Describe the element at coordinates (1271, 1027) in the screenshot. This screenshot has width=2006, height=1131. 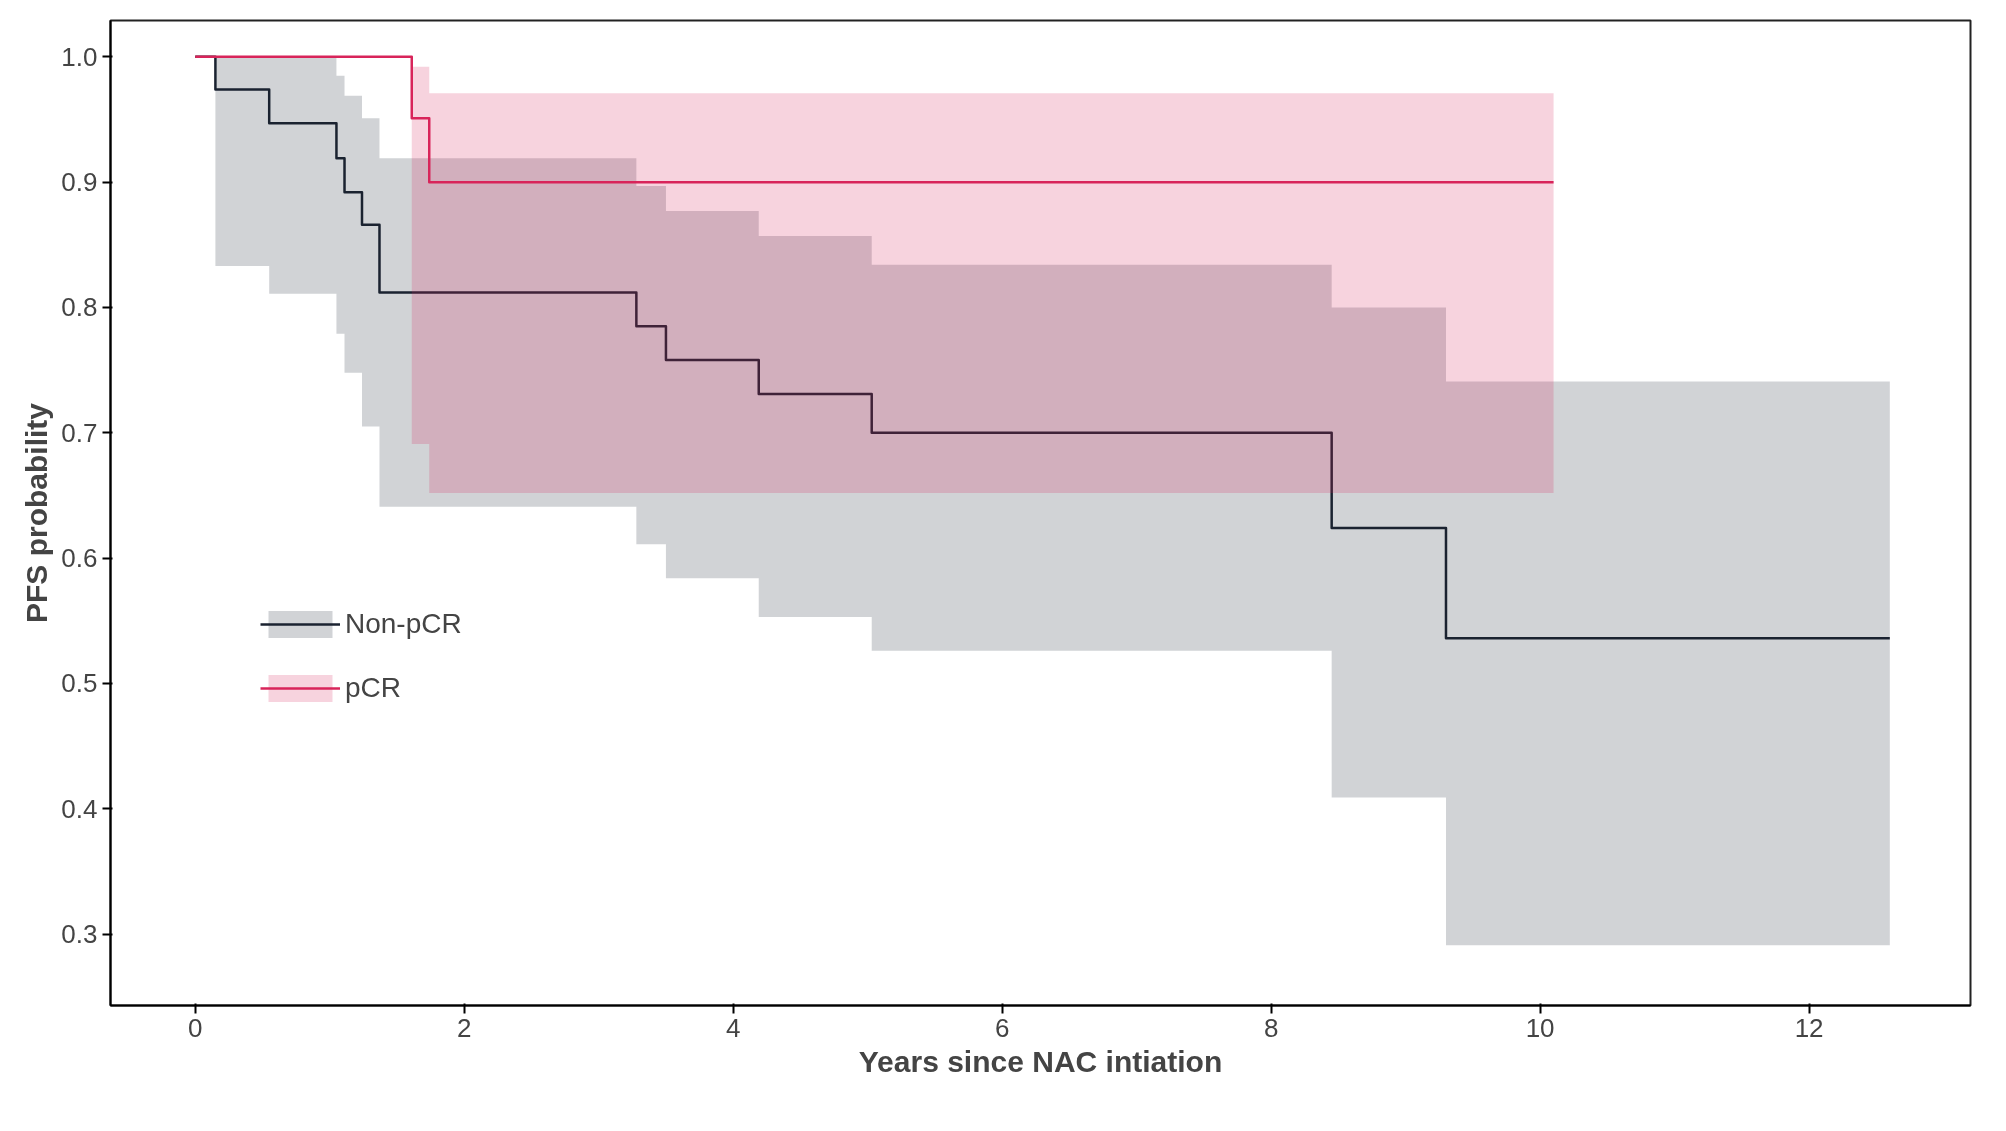
I see `x-tick-label: 8` at that location.